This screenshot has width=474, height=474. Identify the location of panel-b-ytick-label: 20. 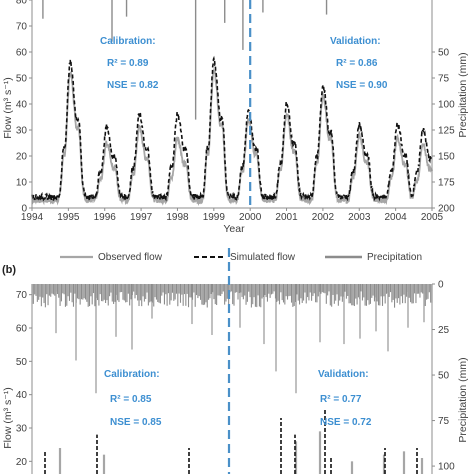
(22, 462).